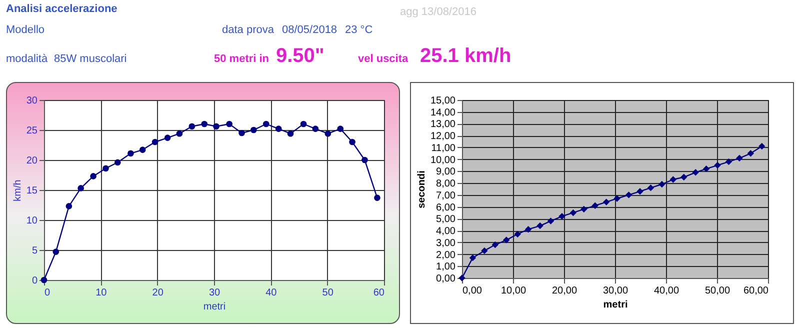 This screenshot has height=331, width=800. I want to click on y-axis-title: km/h, so click(18, 191).